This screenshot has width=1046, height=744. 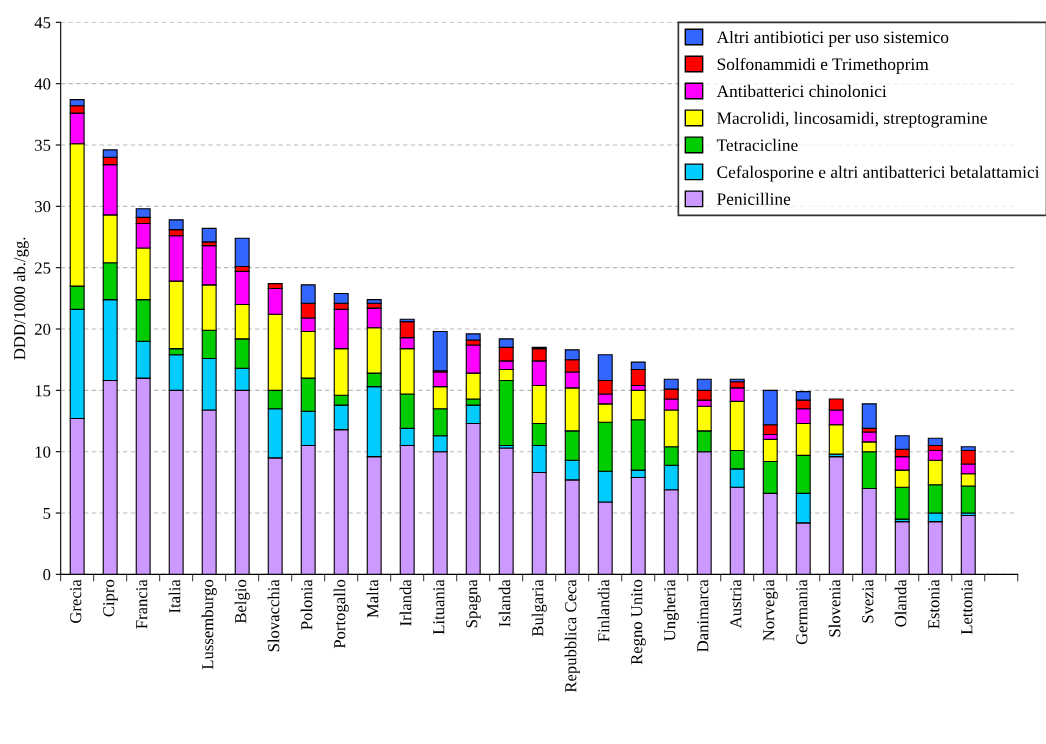 What do you see at coordinates (868, 601) in the screenshot?
I see `x-tick-label: Svezia` at bounding box center [868, 601].